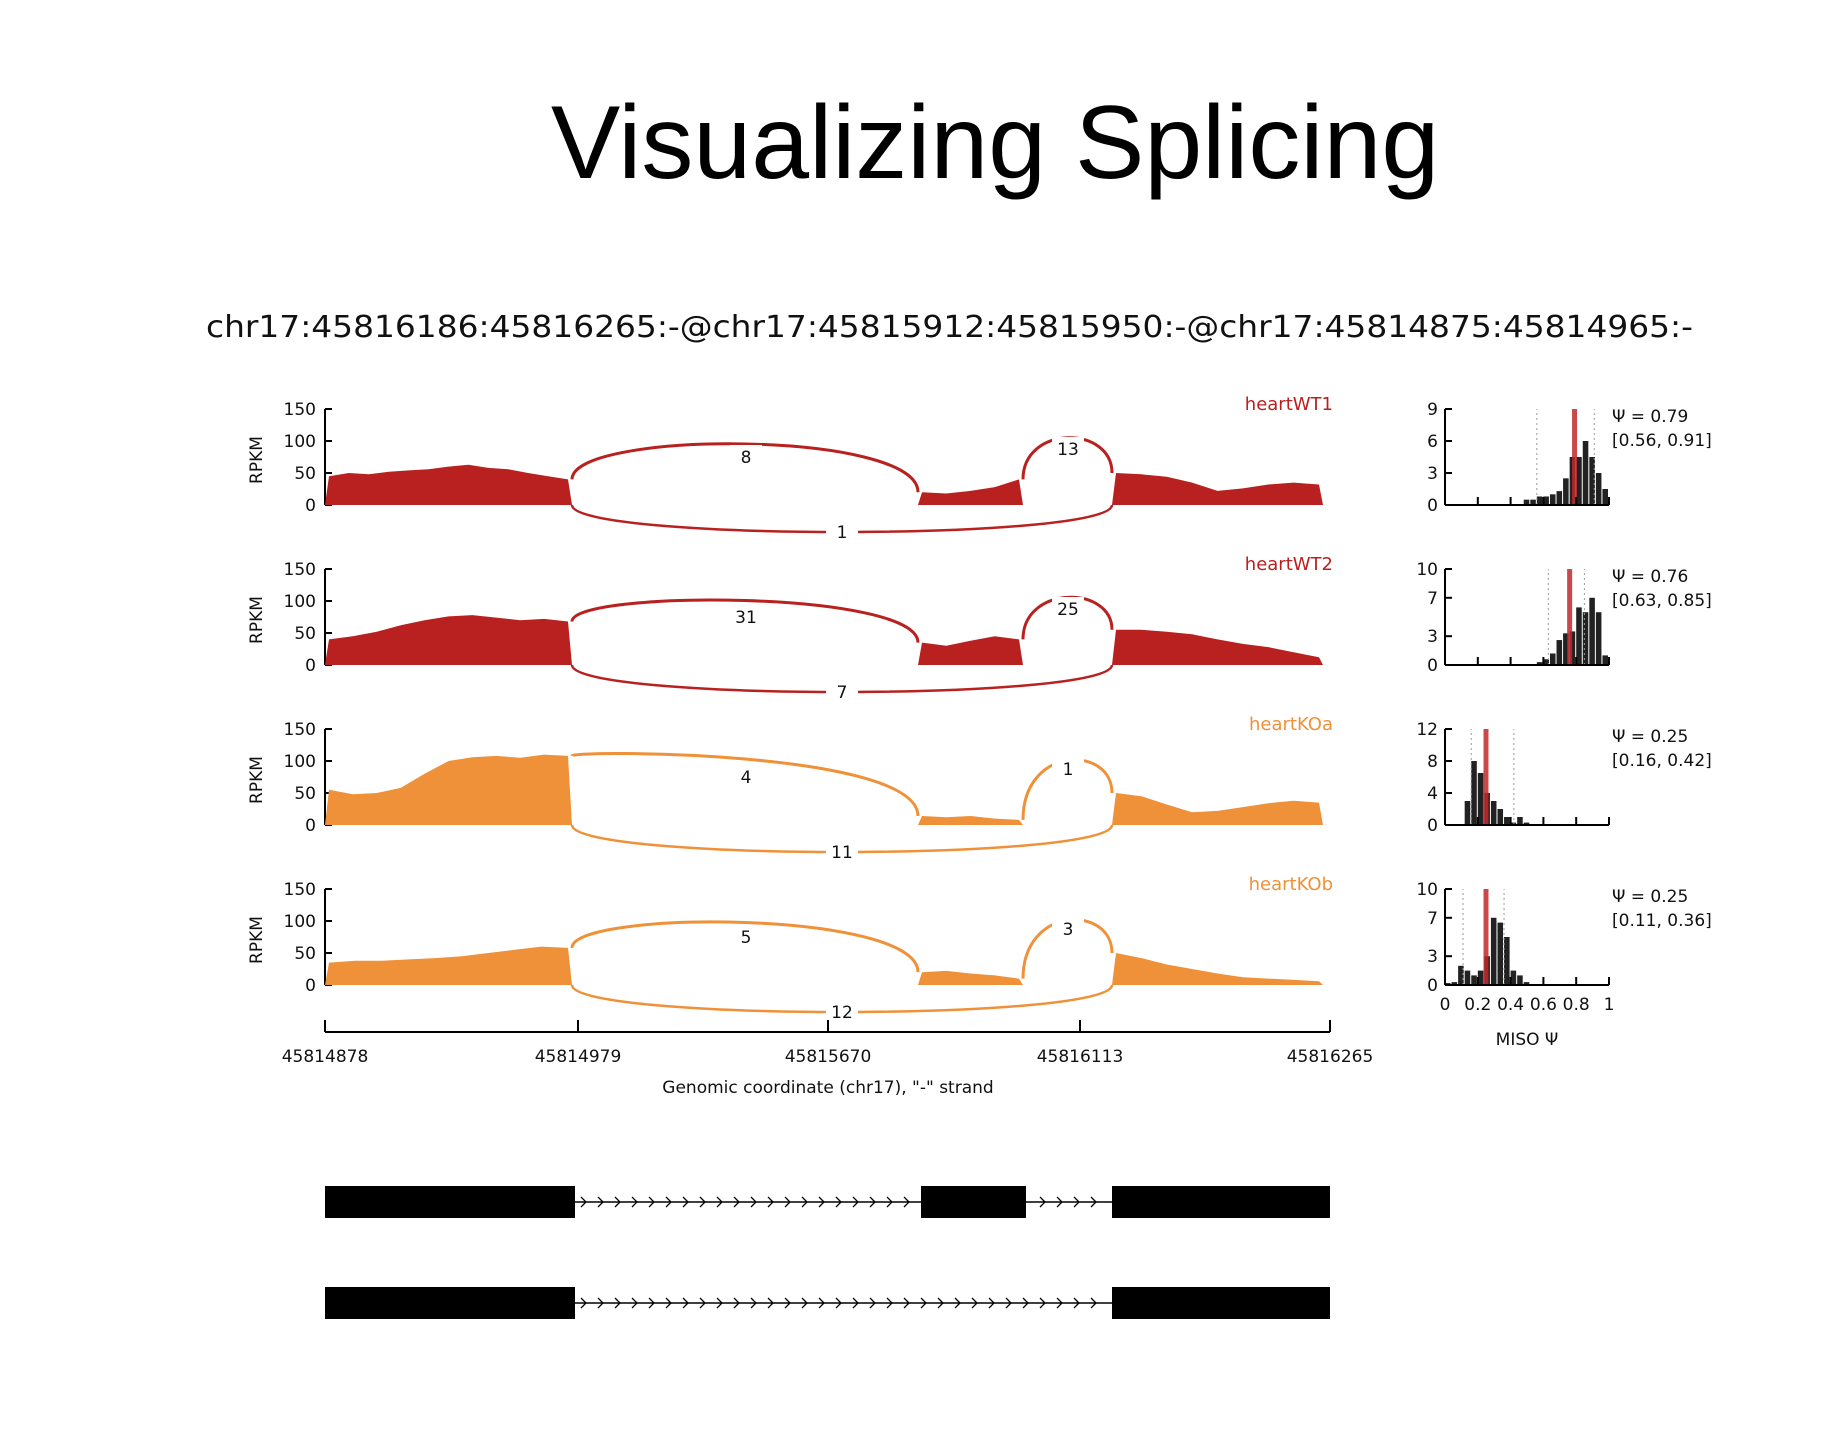  Describe the element at coordinates (1609, 1005) in the screenshot. I see `hist-x-tick-label: 1` at that location.